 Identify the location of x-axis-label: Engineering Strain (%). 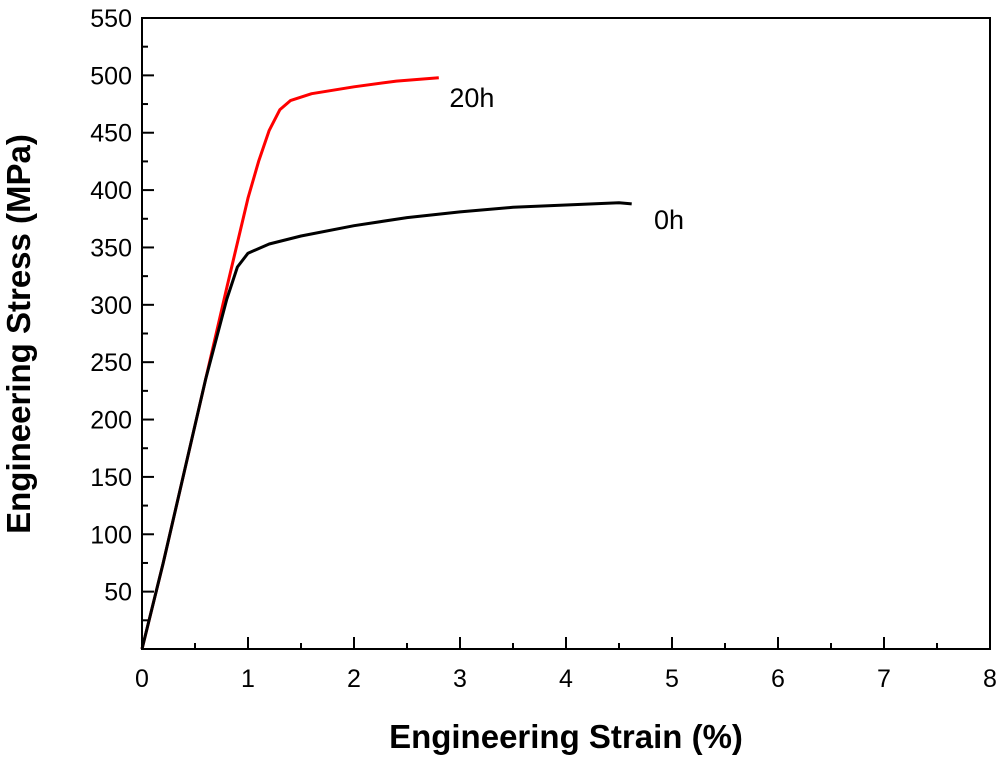
(566, 736).